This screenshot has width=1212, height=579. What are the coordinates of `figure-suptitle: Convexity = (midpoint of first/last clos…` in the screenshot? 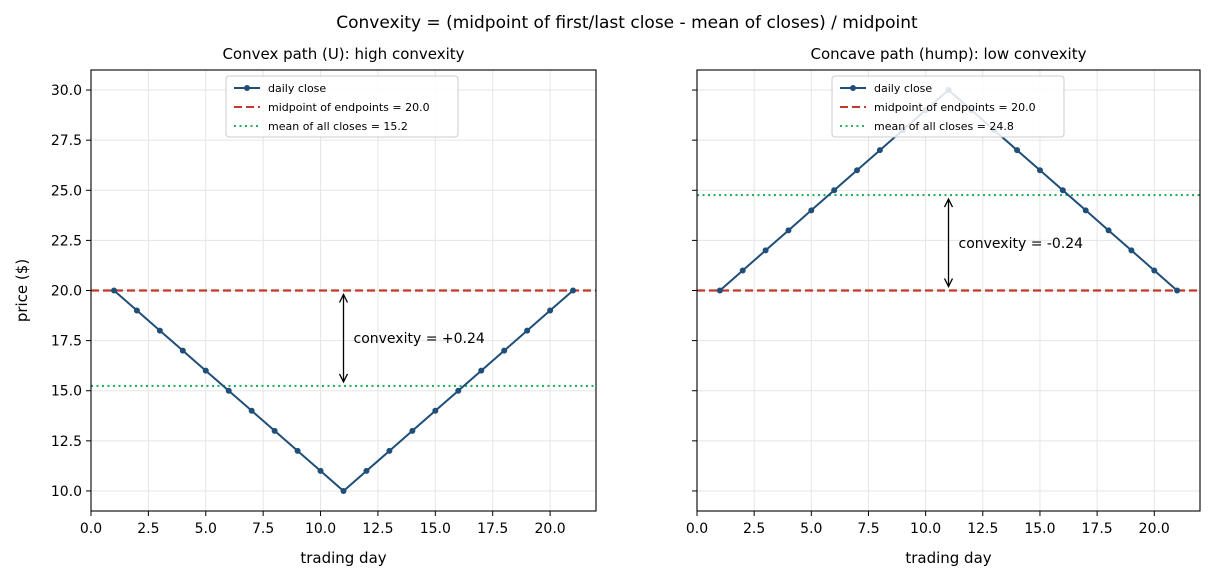 It's located at (627, 23).